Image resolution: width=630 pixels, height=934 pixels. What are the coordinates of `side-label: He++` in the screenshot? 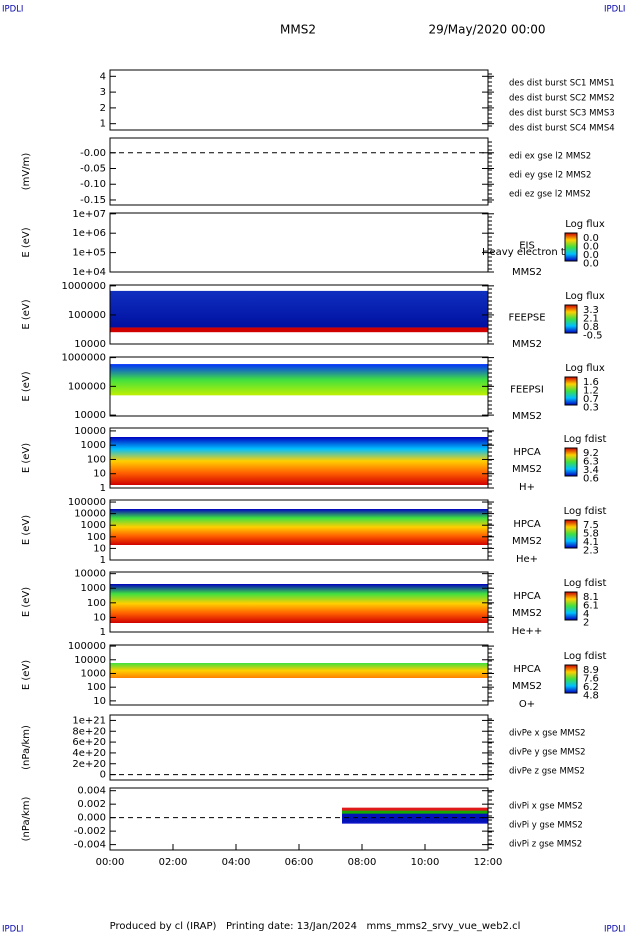 It's located at (527, 631).